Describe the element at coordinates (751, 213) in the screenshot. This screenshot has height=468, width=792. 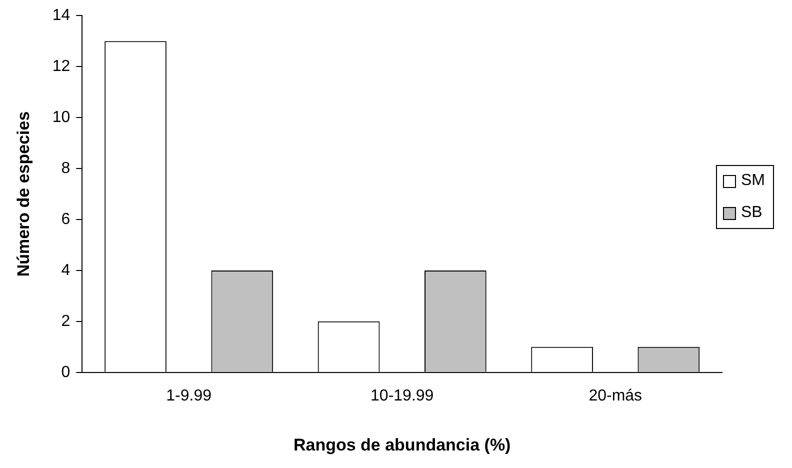
I see `legend-label: SB` at that location.